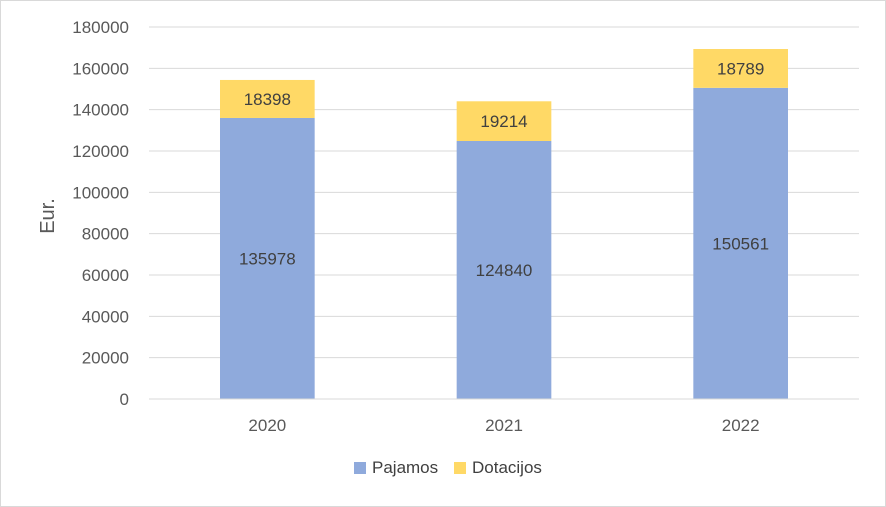 The height and width of the screenshot is (507, 886). I want to click on bar-pajamos-2021, so click(504, 270).